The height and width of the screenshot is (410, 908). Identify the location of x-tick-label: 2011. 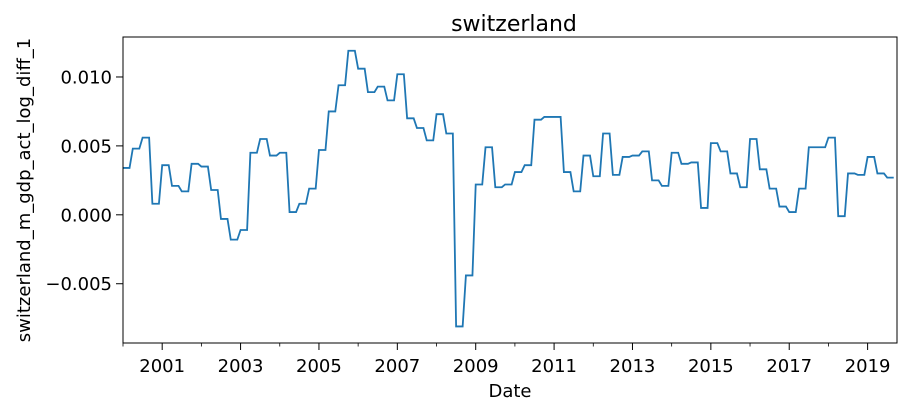
(554, 366).